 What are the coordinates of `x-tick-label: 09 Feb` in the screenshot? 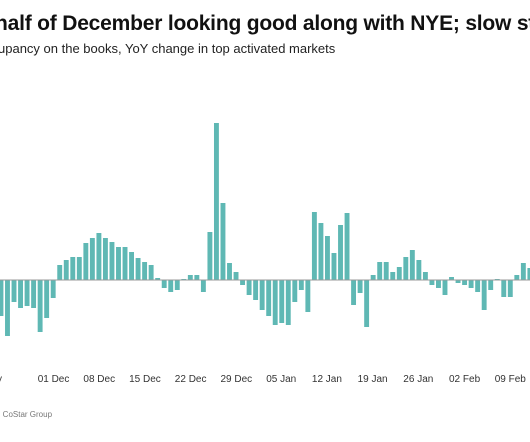 It's located at (511, 379).